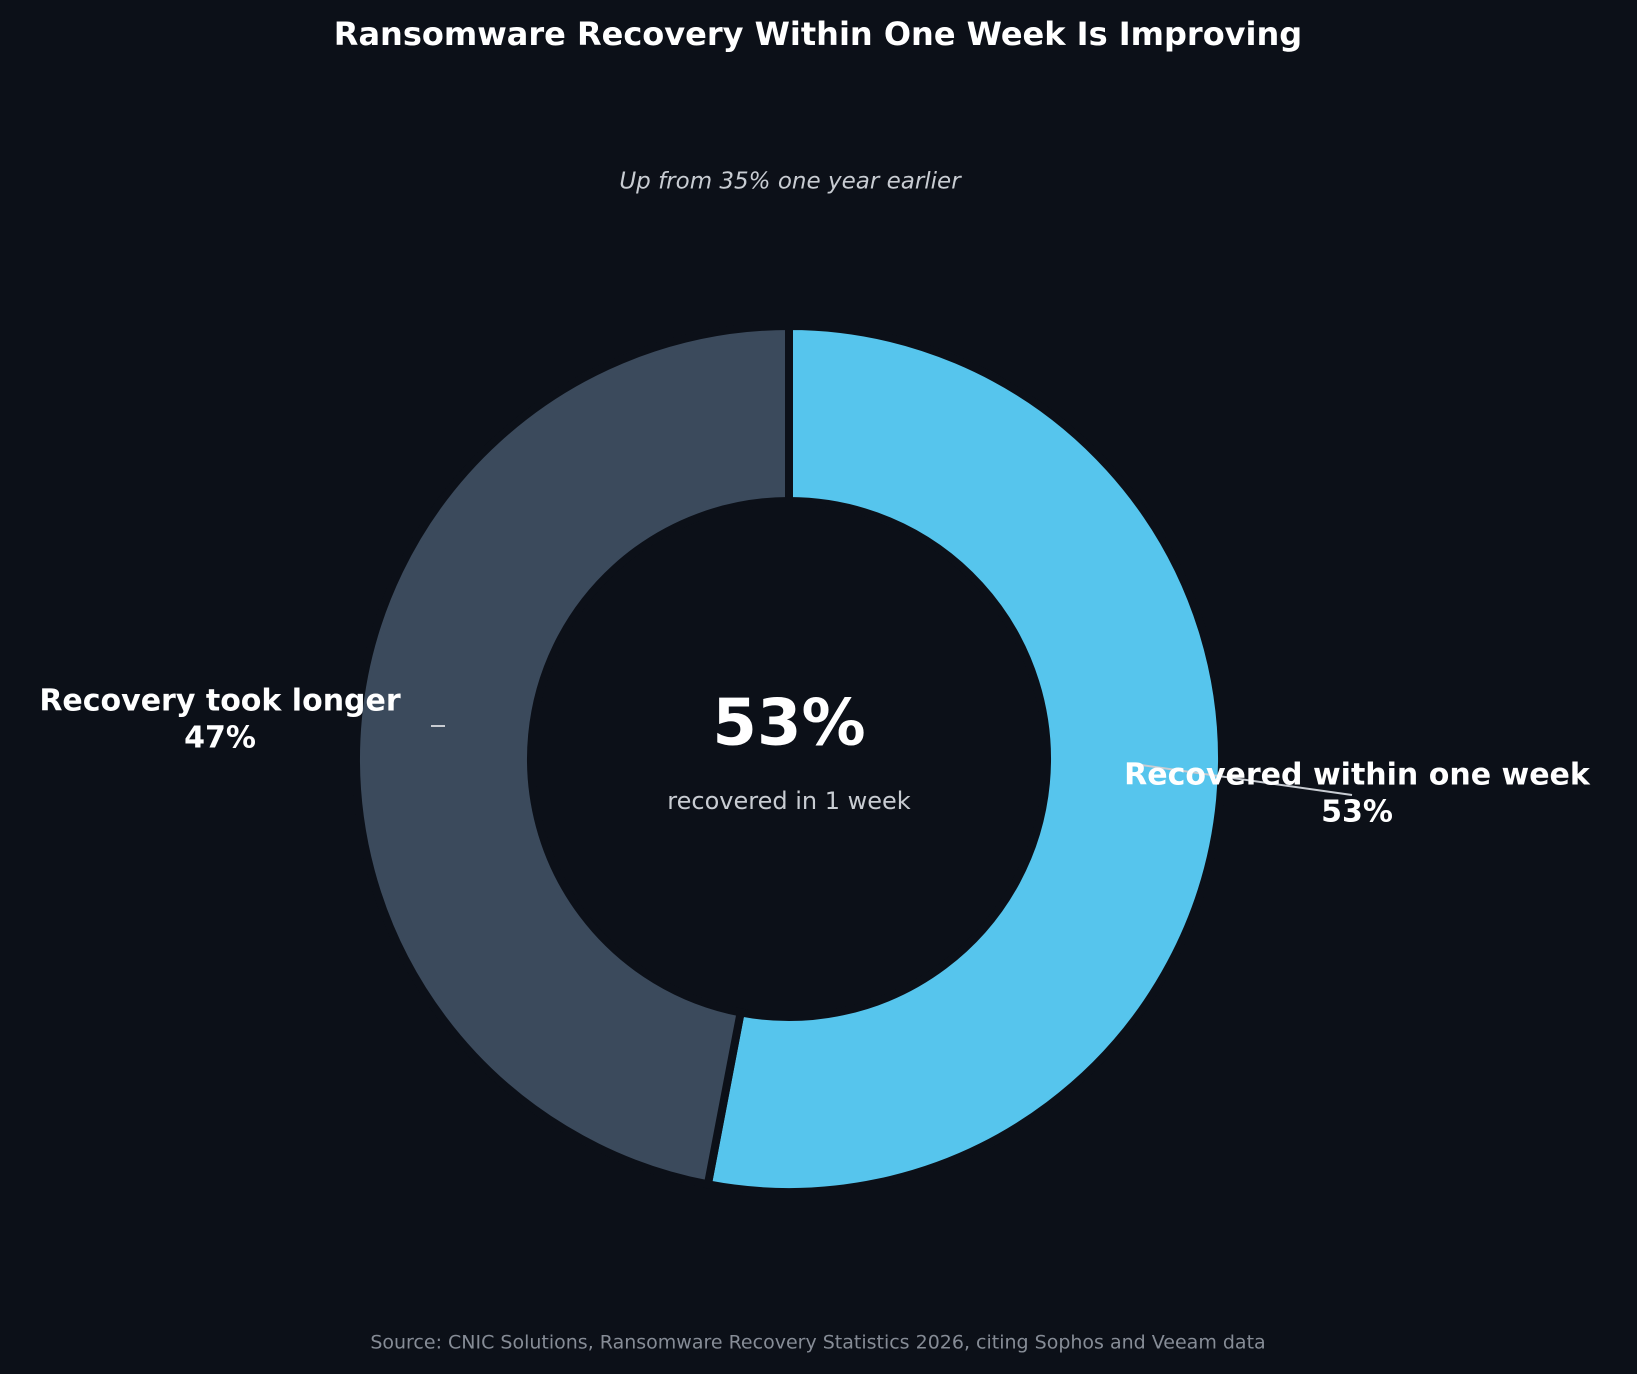  I want to click on slice-label: Recovery took longer, so click(220, 701).